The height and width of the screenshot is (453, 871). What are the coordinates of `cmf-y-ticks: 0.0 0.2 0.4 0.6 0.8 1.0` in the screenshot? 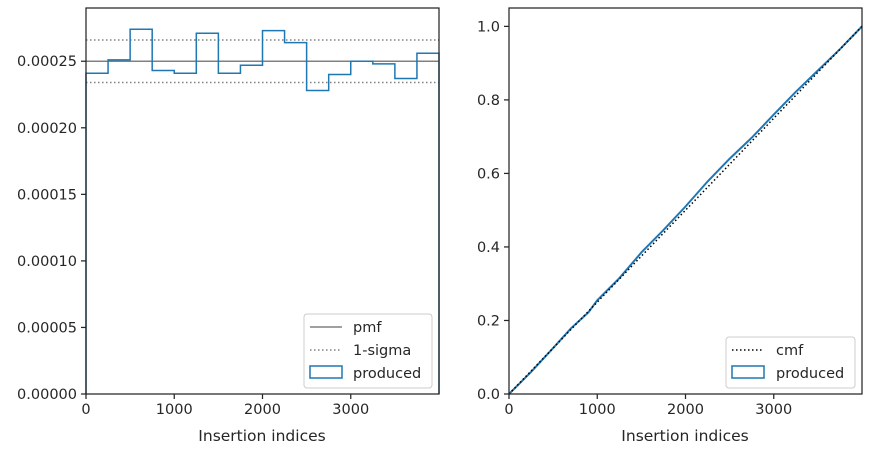 It's located at (493, 211).